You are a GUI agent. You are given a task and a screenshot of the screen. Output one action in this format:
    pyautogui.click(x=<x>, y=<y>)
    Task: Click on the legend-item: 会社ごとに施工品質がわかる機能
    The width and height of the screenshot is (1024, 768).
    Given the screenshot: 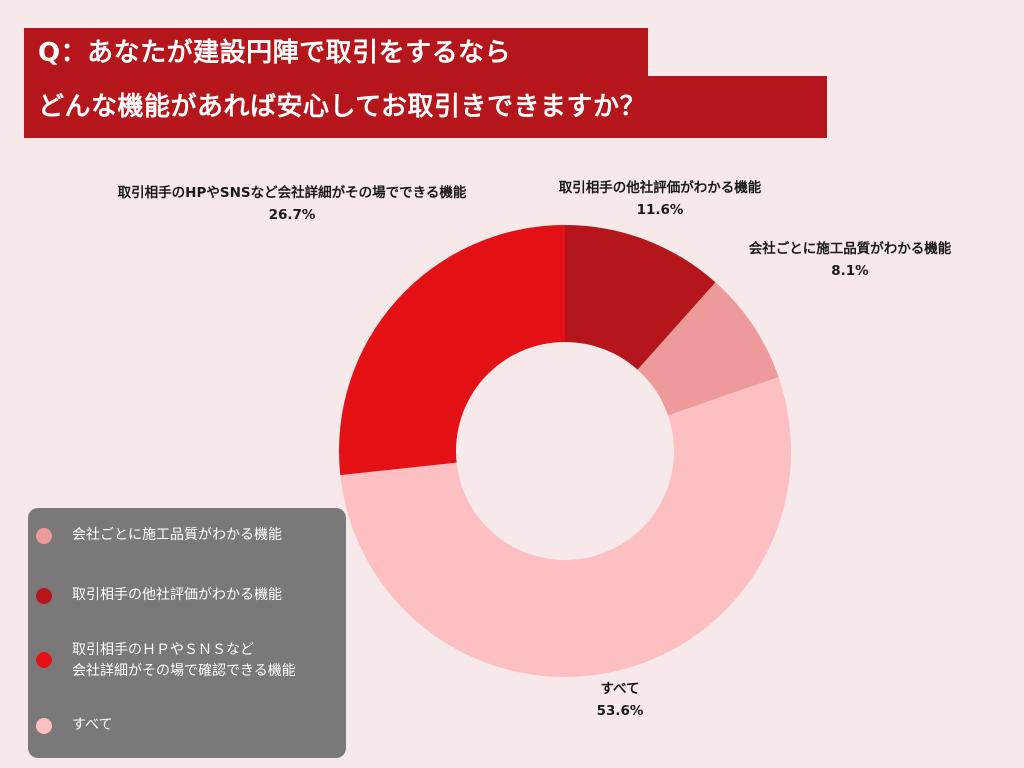 What is the action you would take?
    pyautogui.click(x=187, y=536)
    